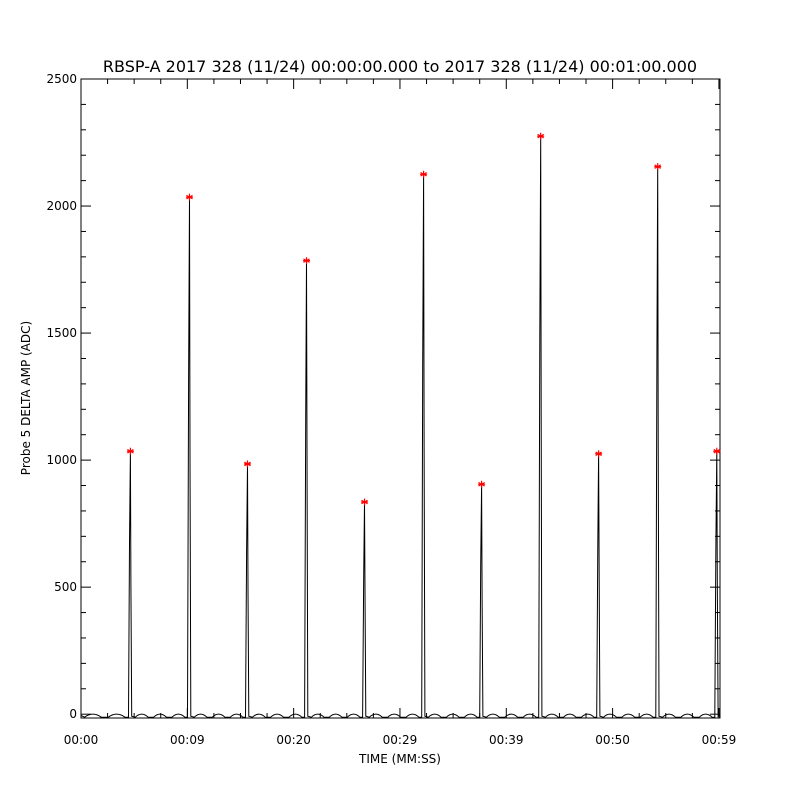 This screenshot has width=800, height=800. What do you see at coordinates (400, 740) in the screenshot?
I see `x-tick-label: 00:29` at bounding box center [400, 740].